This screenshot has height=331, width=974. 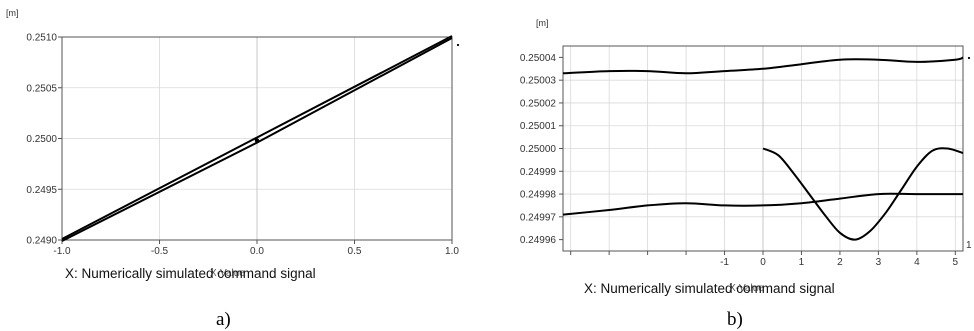 I want to click on x-tick-label: -0.5, so click(x=160, y=251).